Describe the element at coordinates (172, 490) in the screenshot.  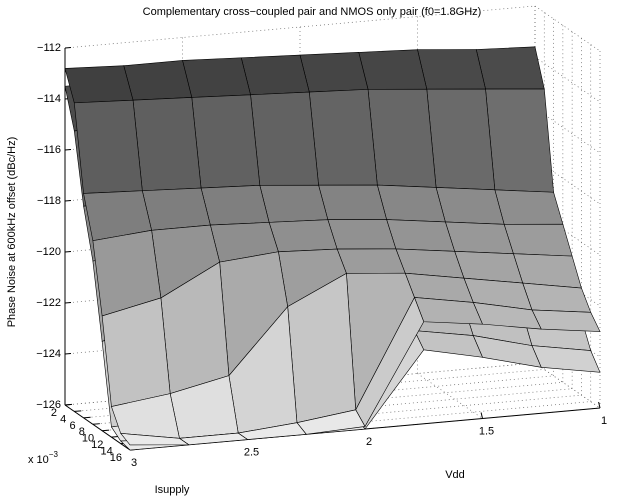
I see `y-axis-label: Isupply` at that location.